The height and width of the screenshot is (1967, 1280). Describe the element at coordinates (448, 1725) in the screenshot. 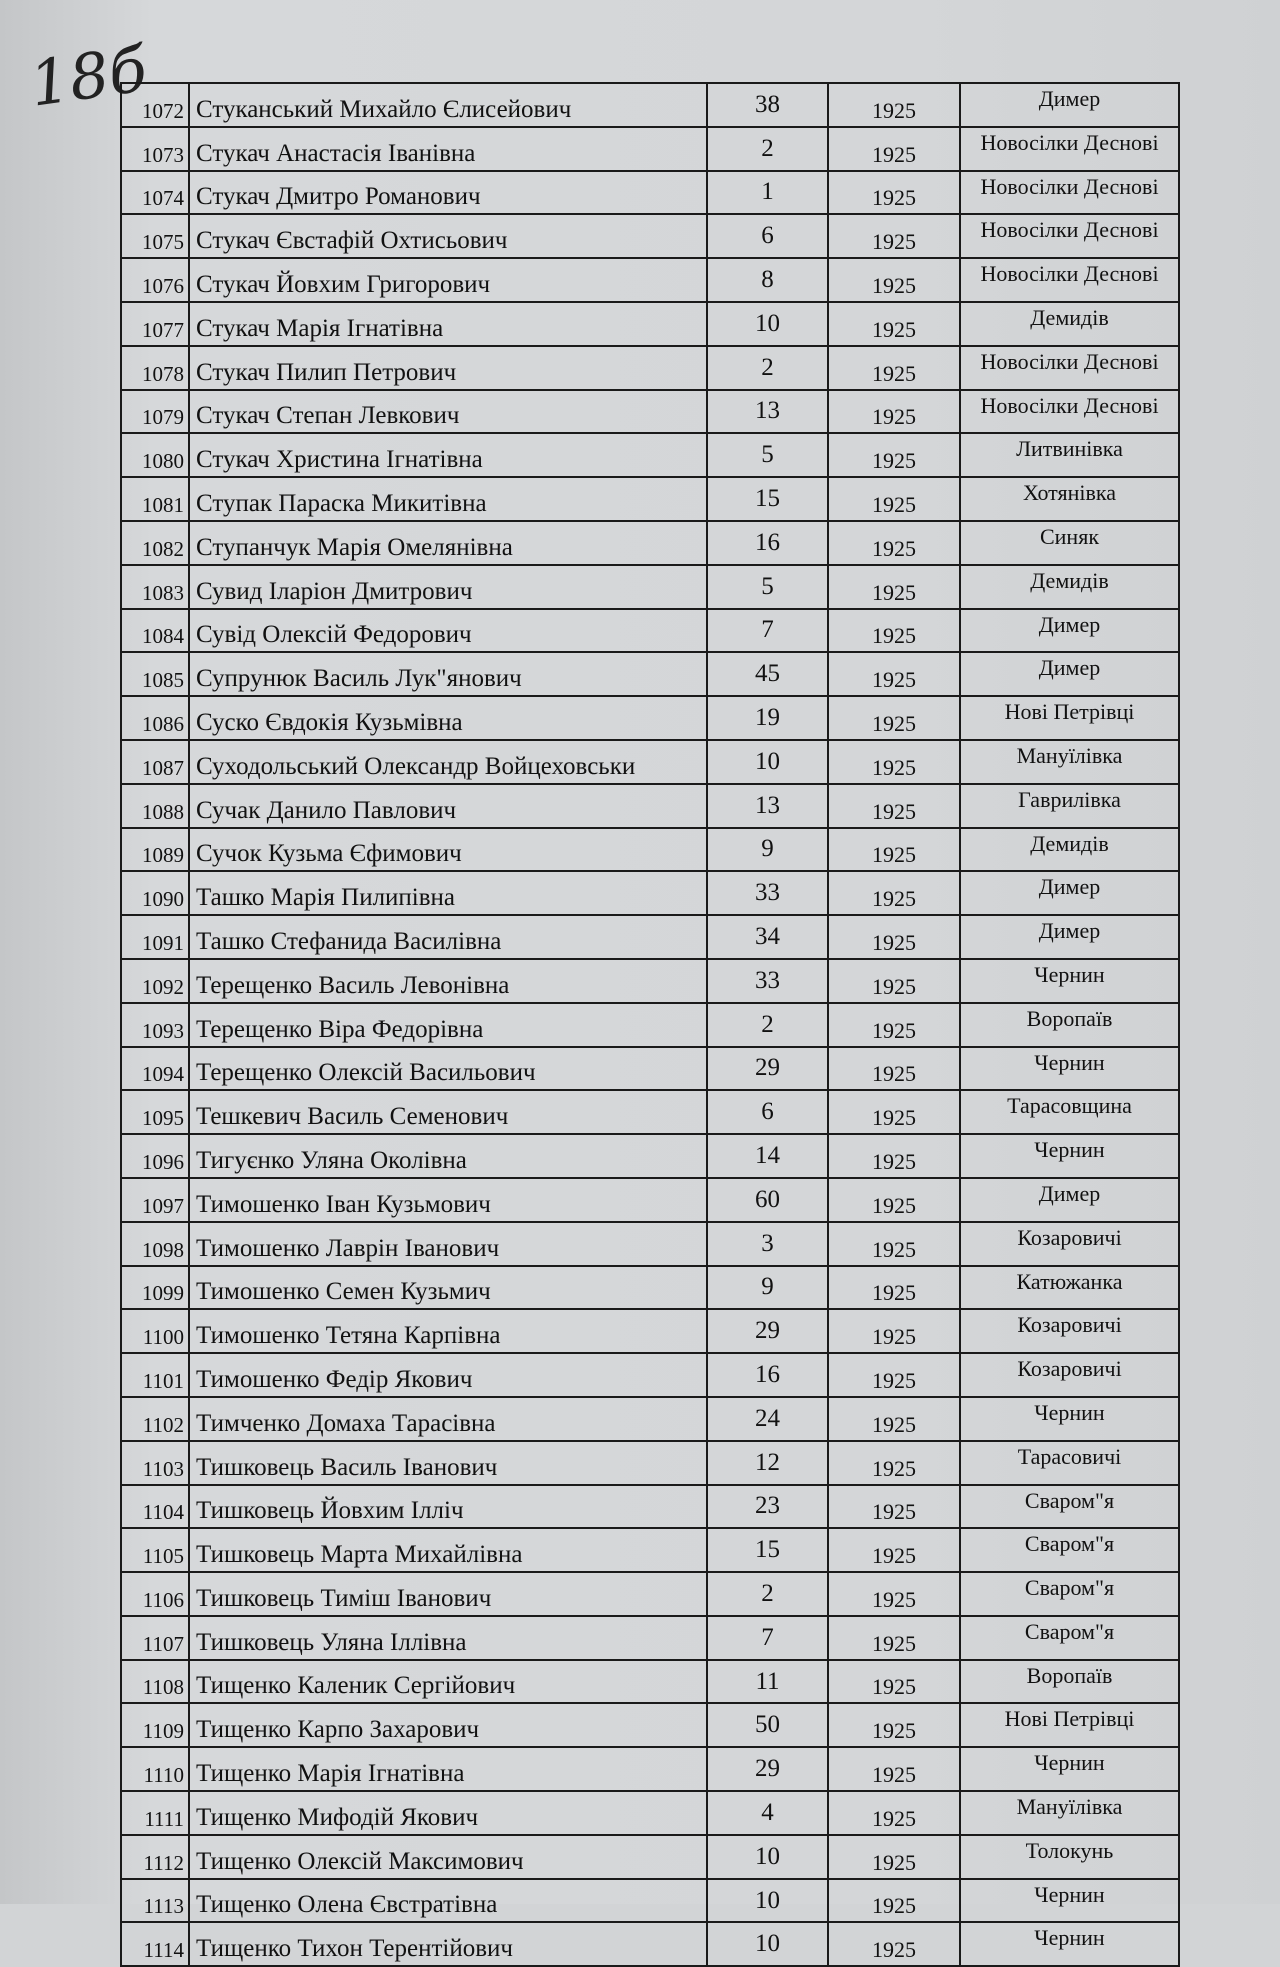

I see `person-name: Тищенко Карпо Захарович` at that location.